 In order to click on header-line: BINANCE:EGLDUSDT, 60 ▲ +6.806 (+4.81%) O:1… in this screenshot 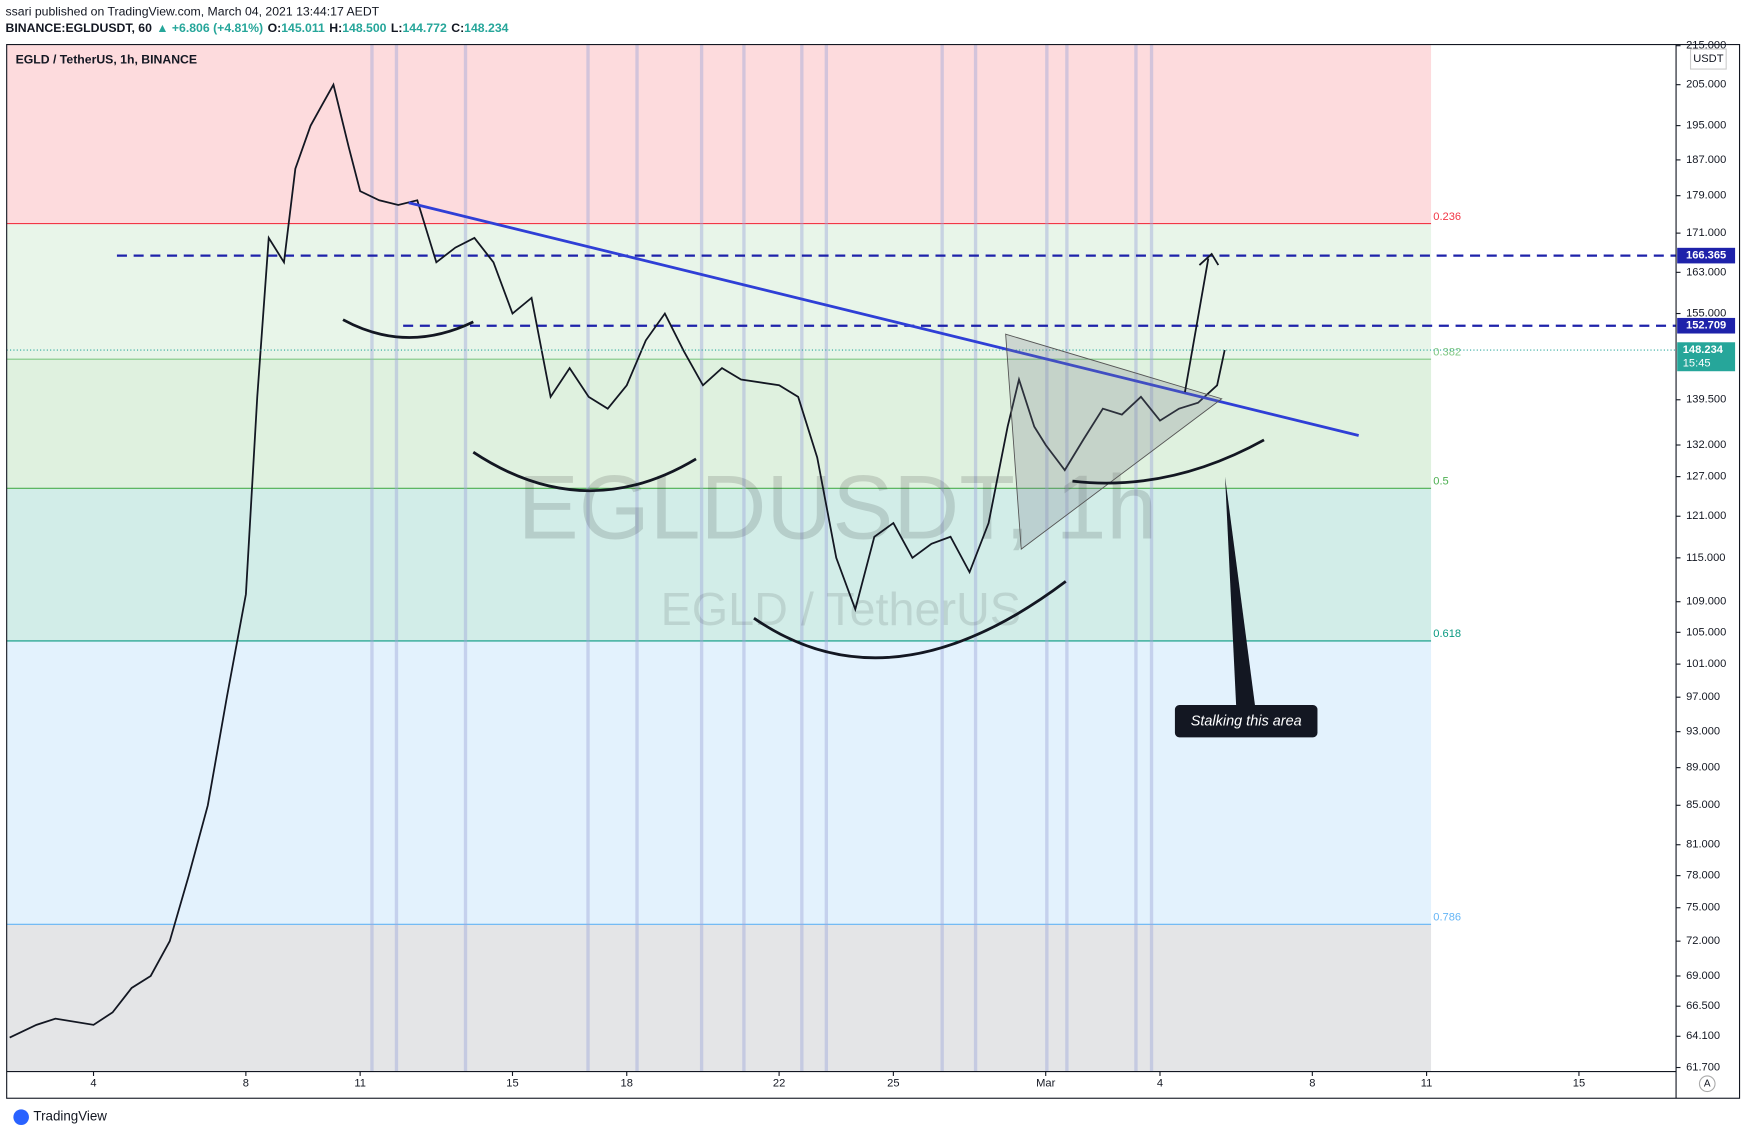, I will do `click(257, 28)`.